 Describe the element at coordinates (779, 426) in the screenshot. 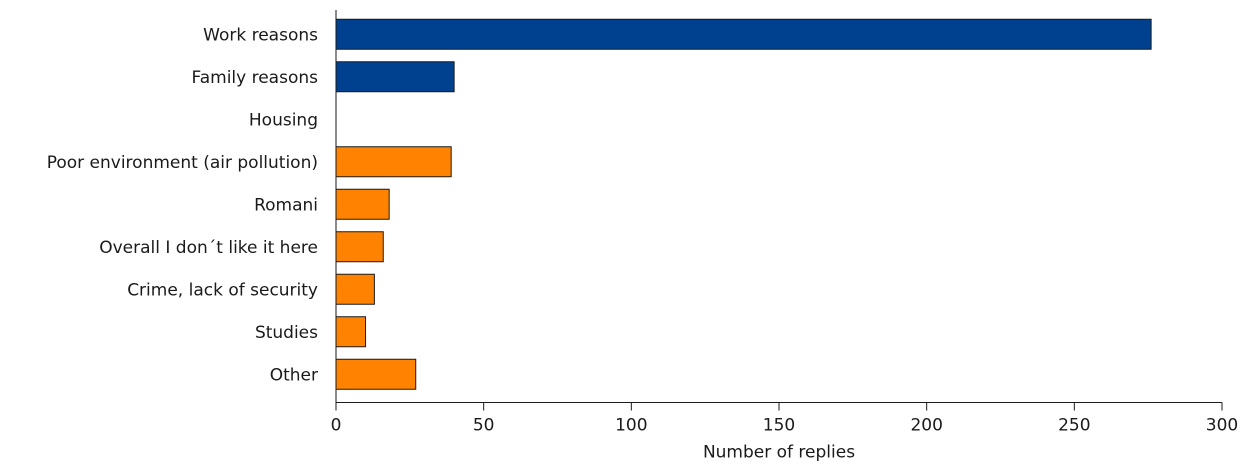

I see `x-tick-label: 150` at that location.